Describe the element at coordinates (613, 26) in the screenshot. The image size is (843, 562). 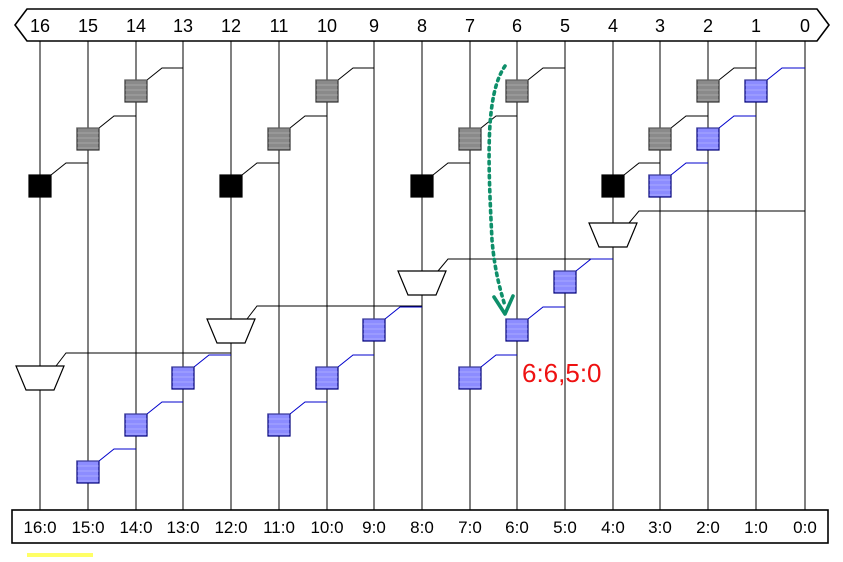
I see `top-label: 4` at that location.